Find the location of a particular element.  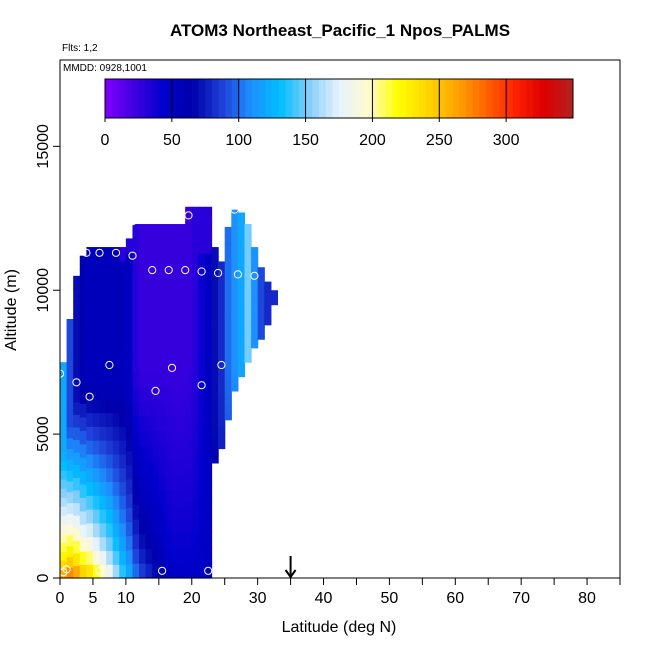

x-axis: 0 5 10 20 30 40 50 60 70 80 is located at coordinates (338, 592).